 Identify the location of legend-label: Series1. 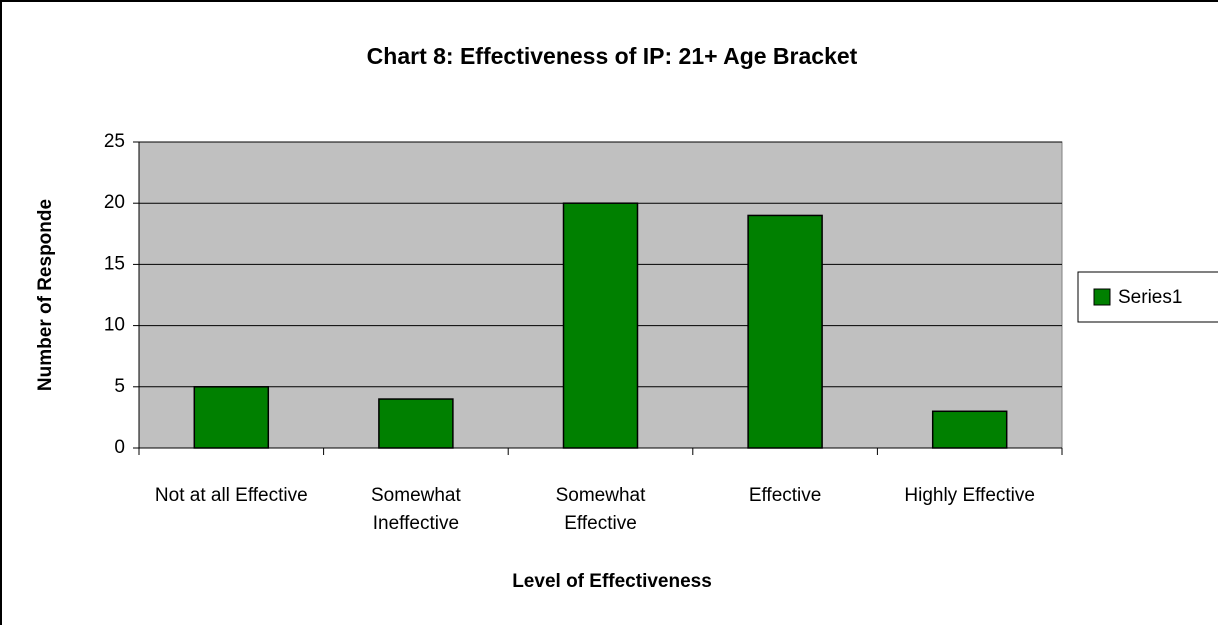
(1150, 297).